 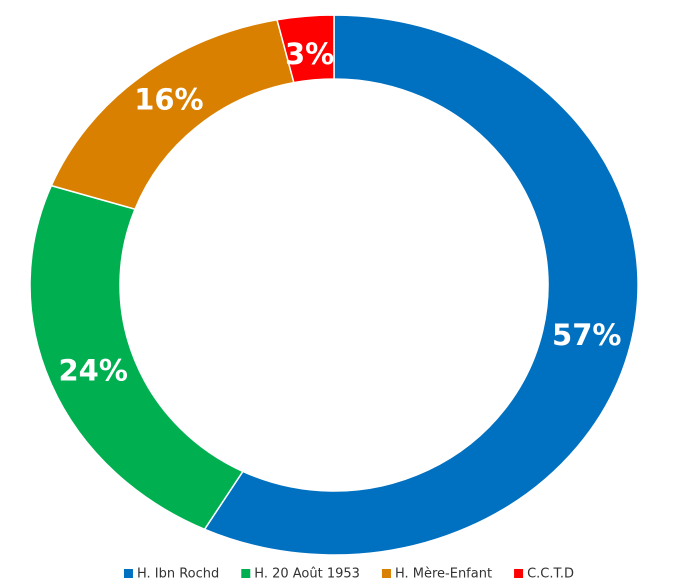 I want to click on data-label: 57%, so click(x=586, y=335).